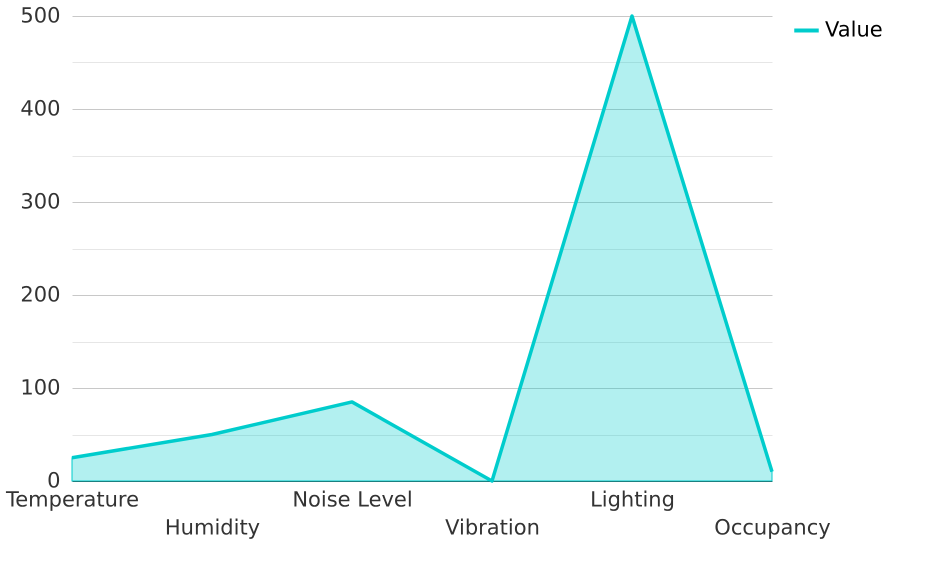  I want to click on x-tick-label: Humidity, so click(212, 528).